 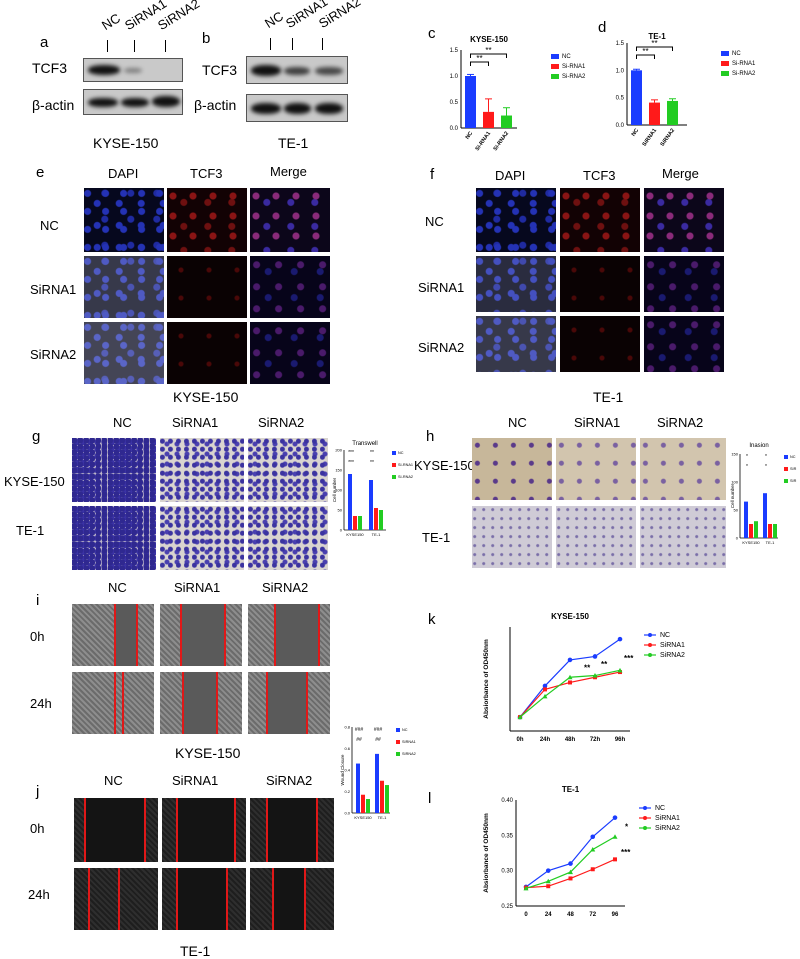 I want to click on y-tick-label: 1.5, so click(x=454, y=51).